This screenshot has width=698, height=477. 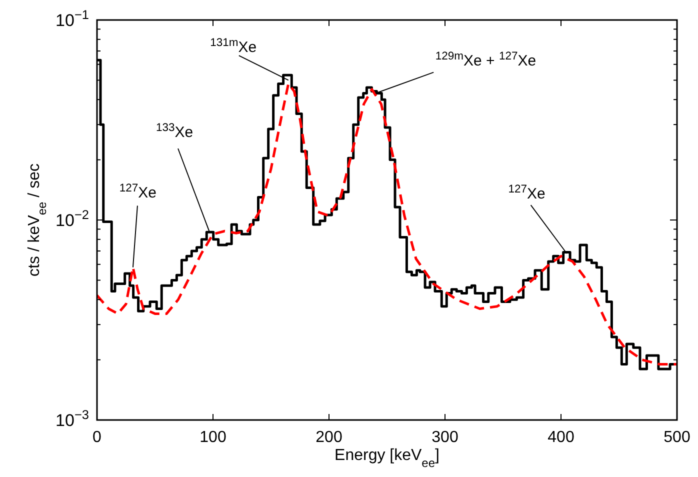 What do you see at coordinates (677, 437) in the screenshot?
I see `x-tick-label: 500` at bounding box center [677, 437].